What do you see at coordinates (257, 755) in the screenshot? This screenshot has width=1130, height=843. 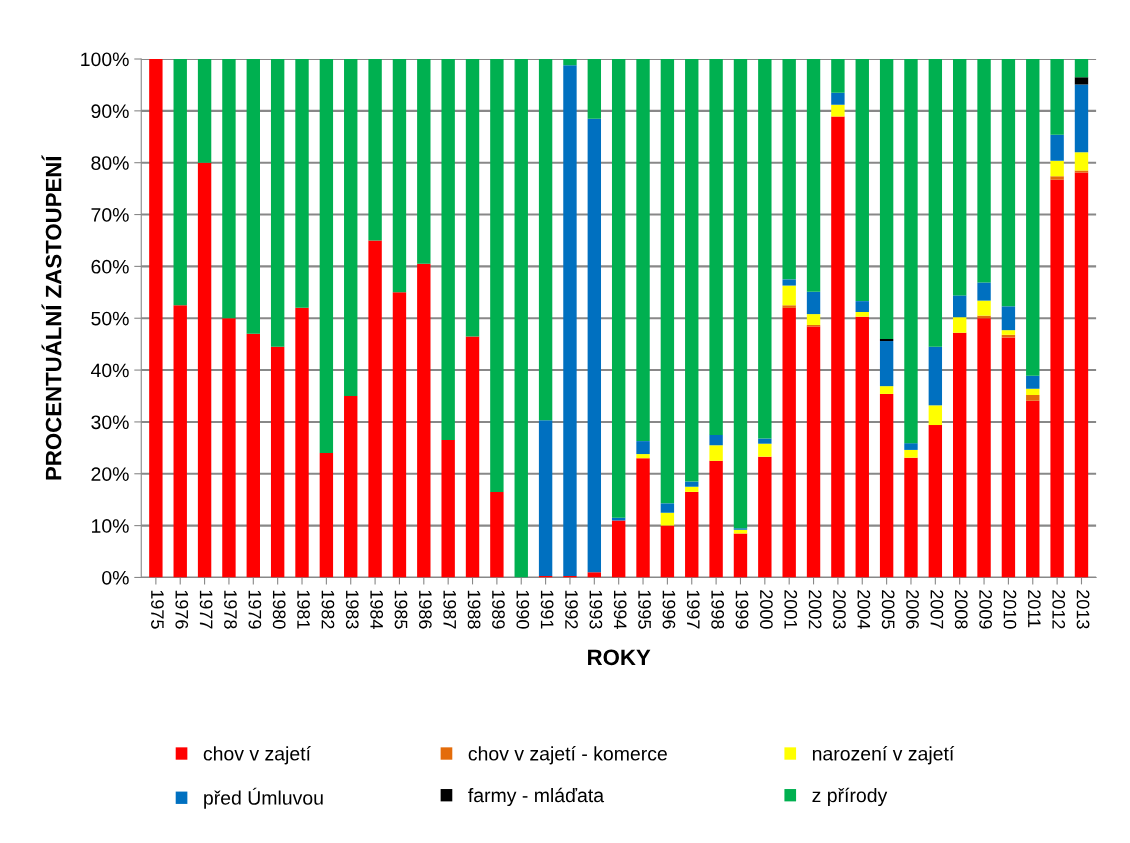 I see `legend-label: chov v zajetí` at bounding box center [257, 755].